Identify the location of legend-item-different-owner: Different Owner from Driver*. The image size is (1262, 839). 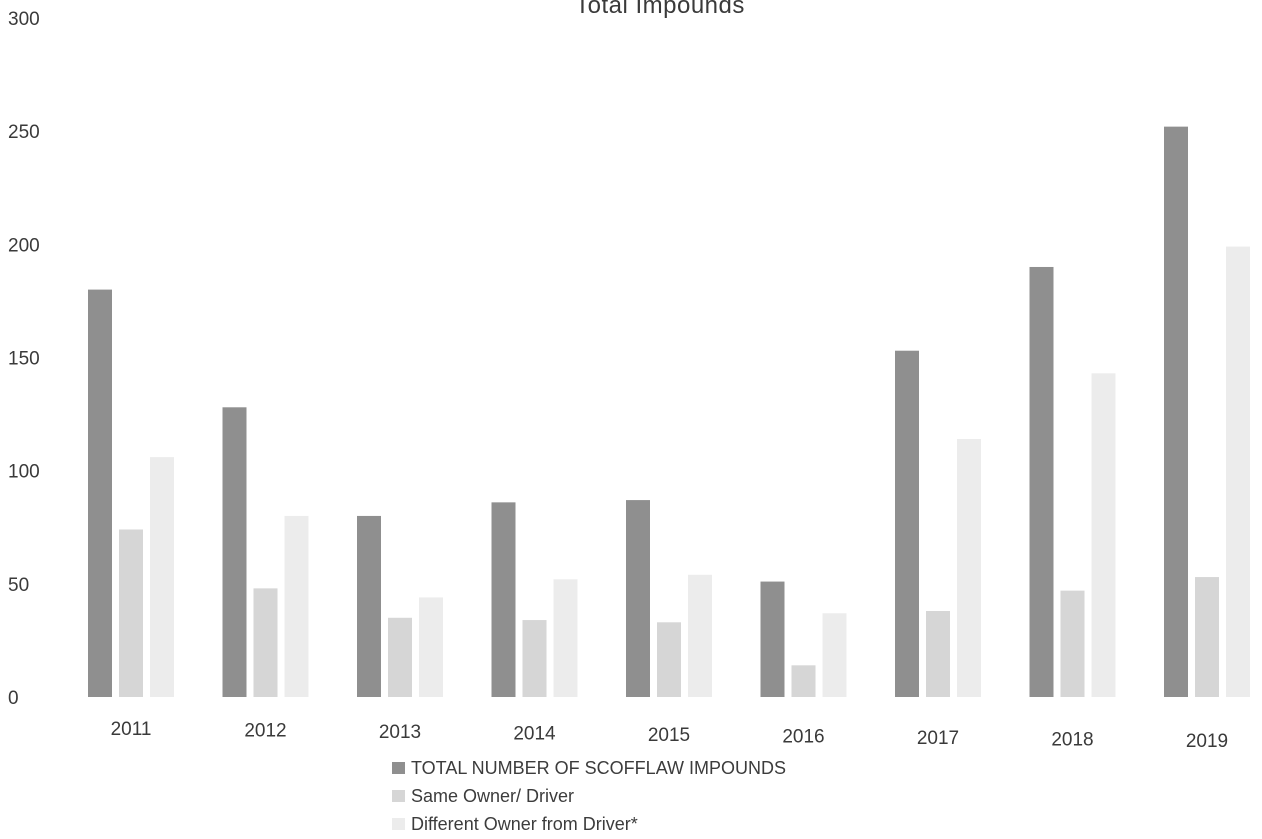
(589, 824).